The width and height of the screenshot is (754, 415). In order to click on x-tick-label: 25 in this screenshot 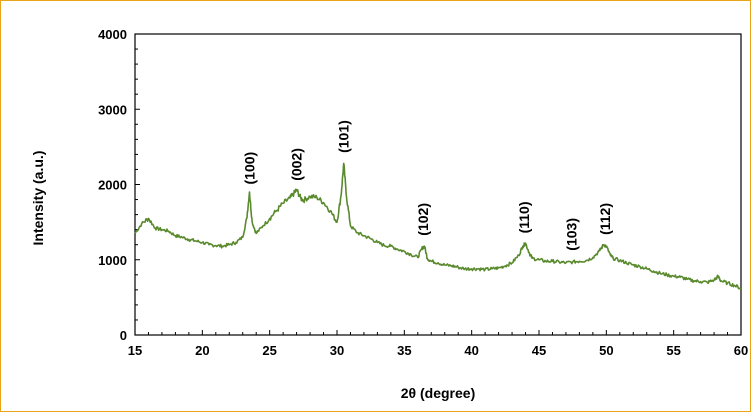, I will do `click(269, 350)`.